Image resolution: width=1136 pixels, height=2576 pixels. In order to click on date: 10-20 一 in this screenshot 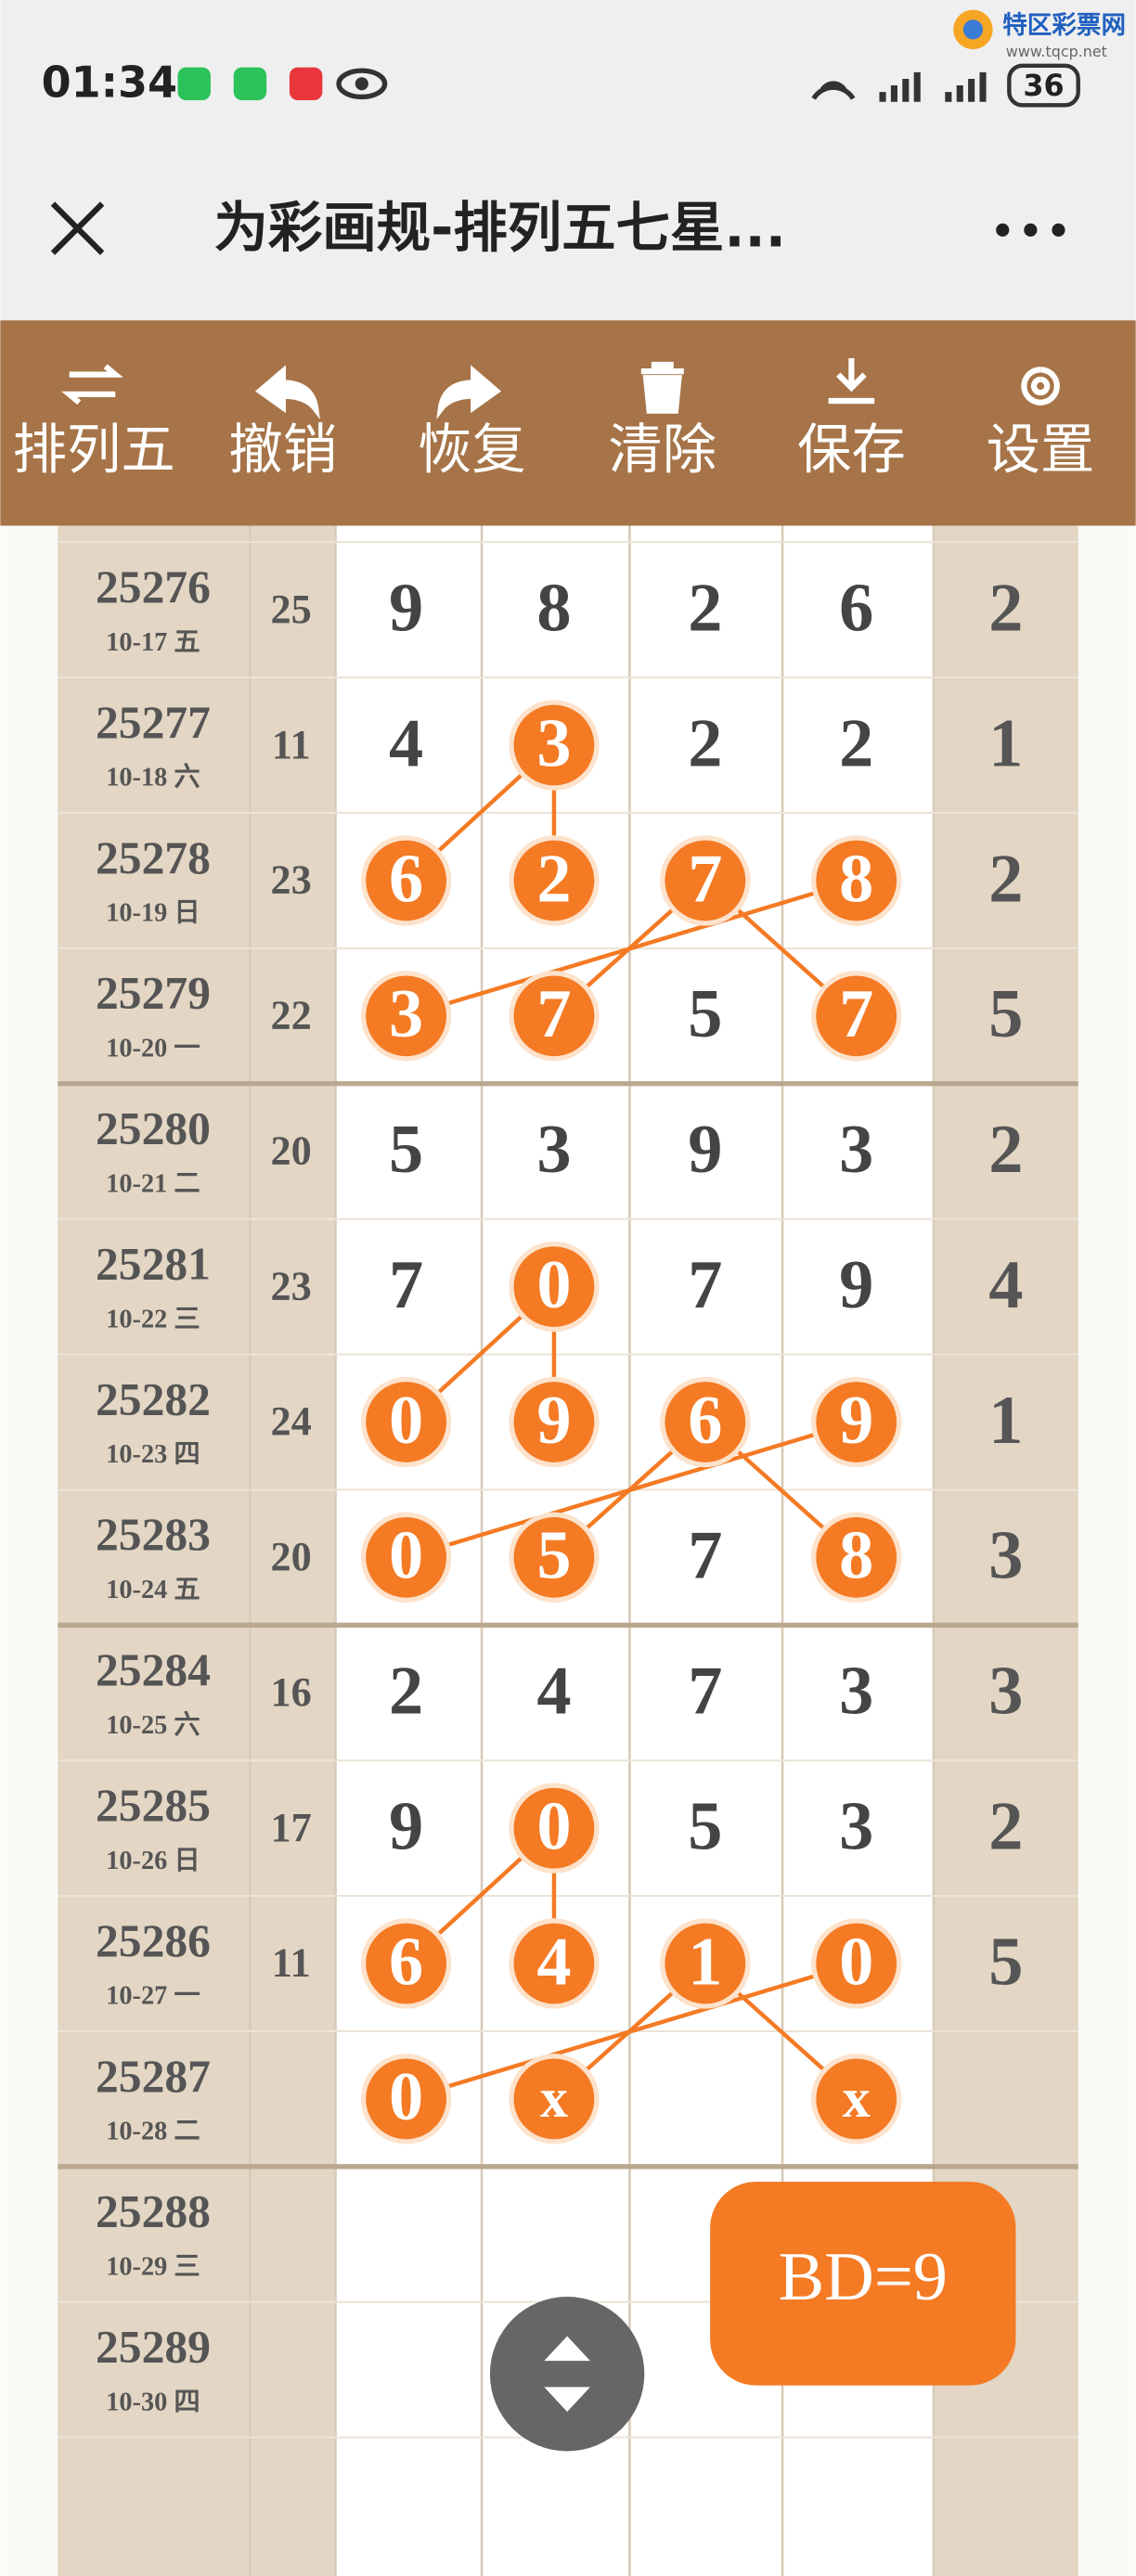, I will do `click(153, 1048)`.